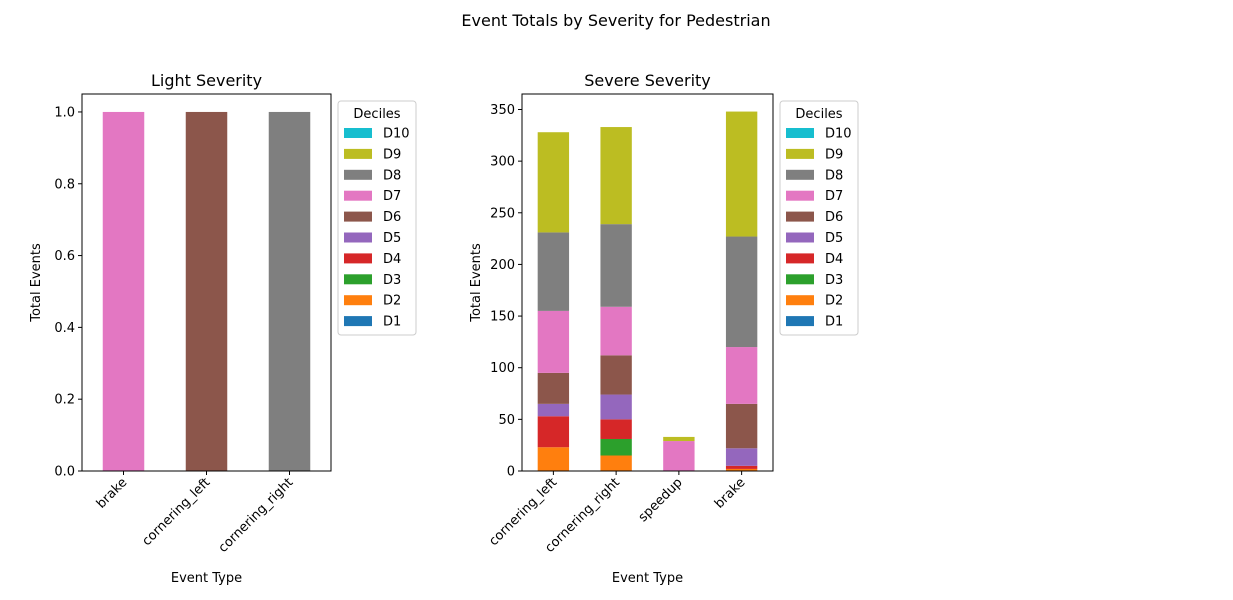  I want to click on y-tick-label: 0.0, so click(64, 472).